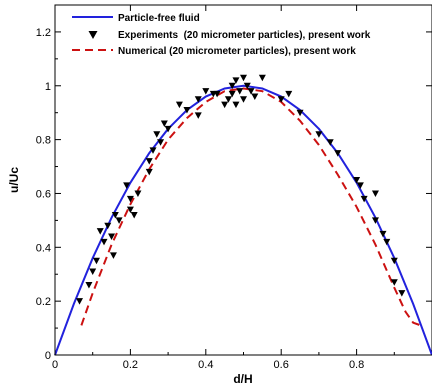 This screenshot has width=432, height=386. What do you see at coordinates (14, 180) in the screenshot?
I see `y-axis-title: u/Uc` at bounding box center [14, 180].